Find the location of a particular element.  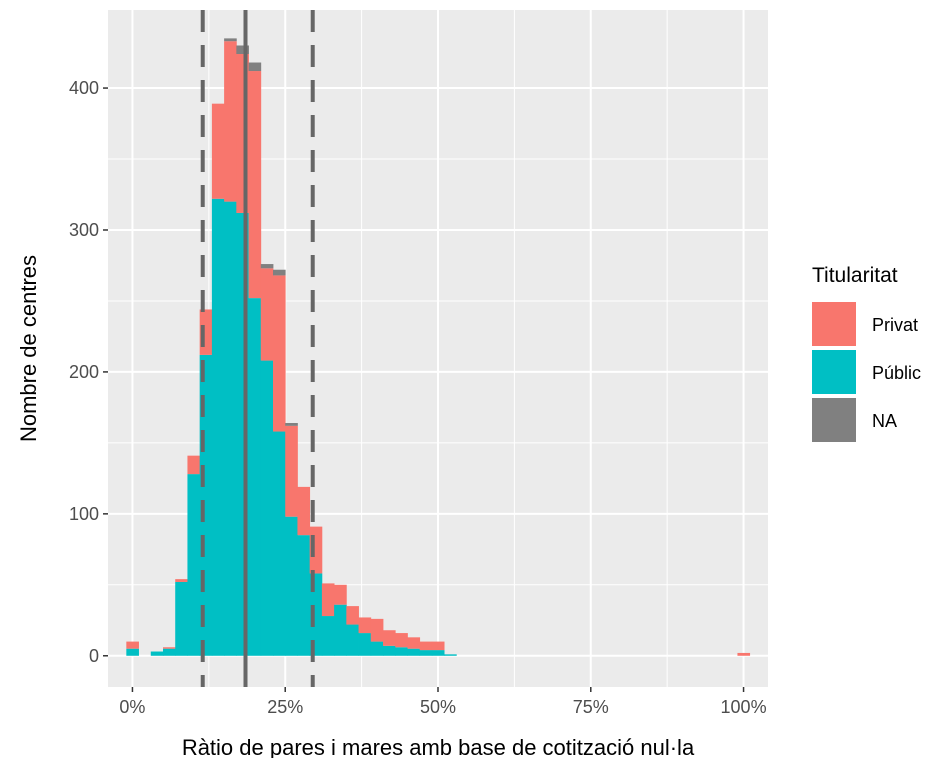

legend-swatch-privat is located at coordinates (834, 324).